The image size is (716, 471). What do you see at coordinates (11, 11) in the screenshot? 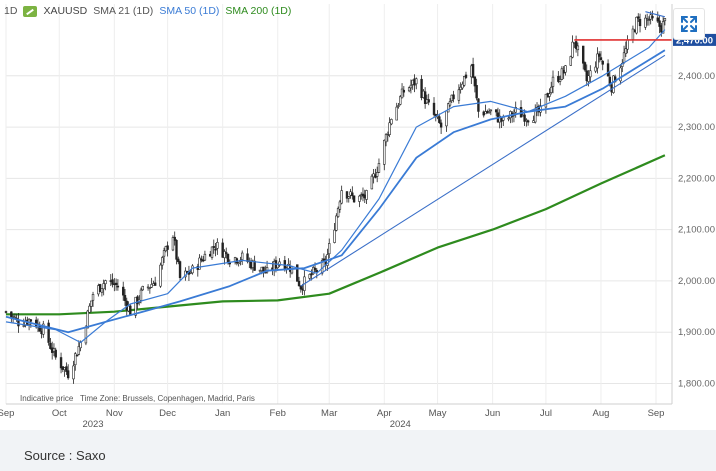
I see `timeframe-label: 1D` at bounding box center [11, 11].